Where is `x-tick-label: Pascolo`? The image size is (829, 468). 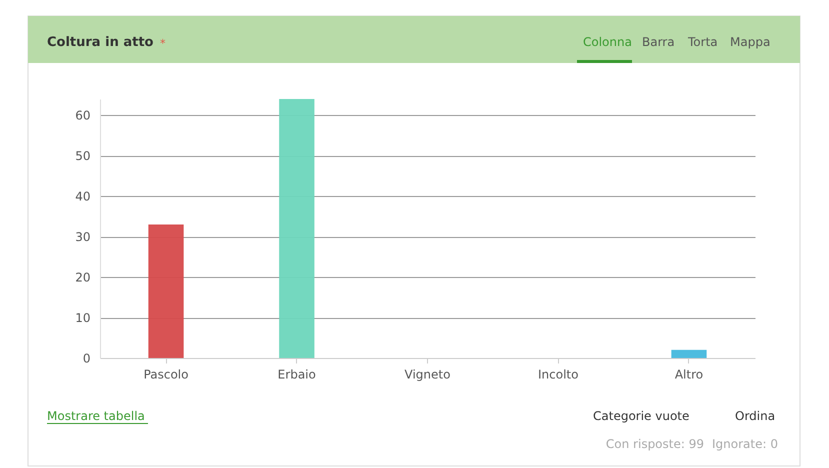 x-tick-label: Pascolo is located at coordinates (166, 375).